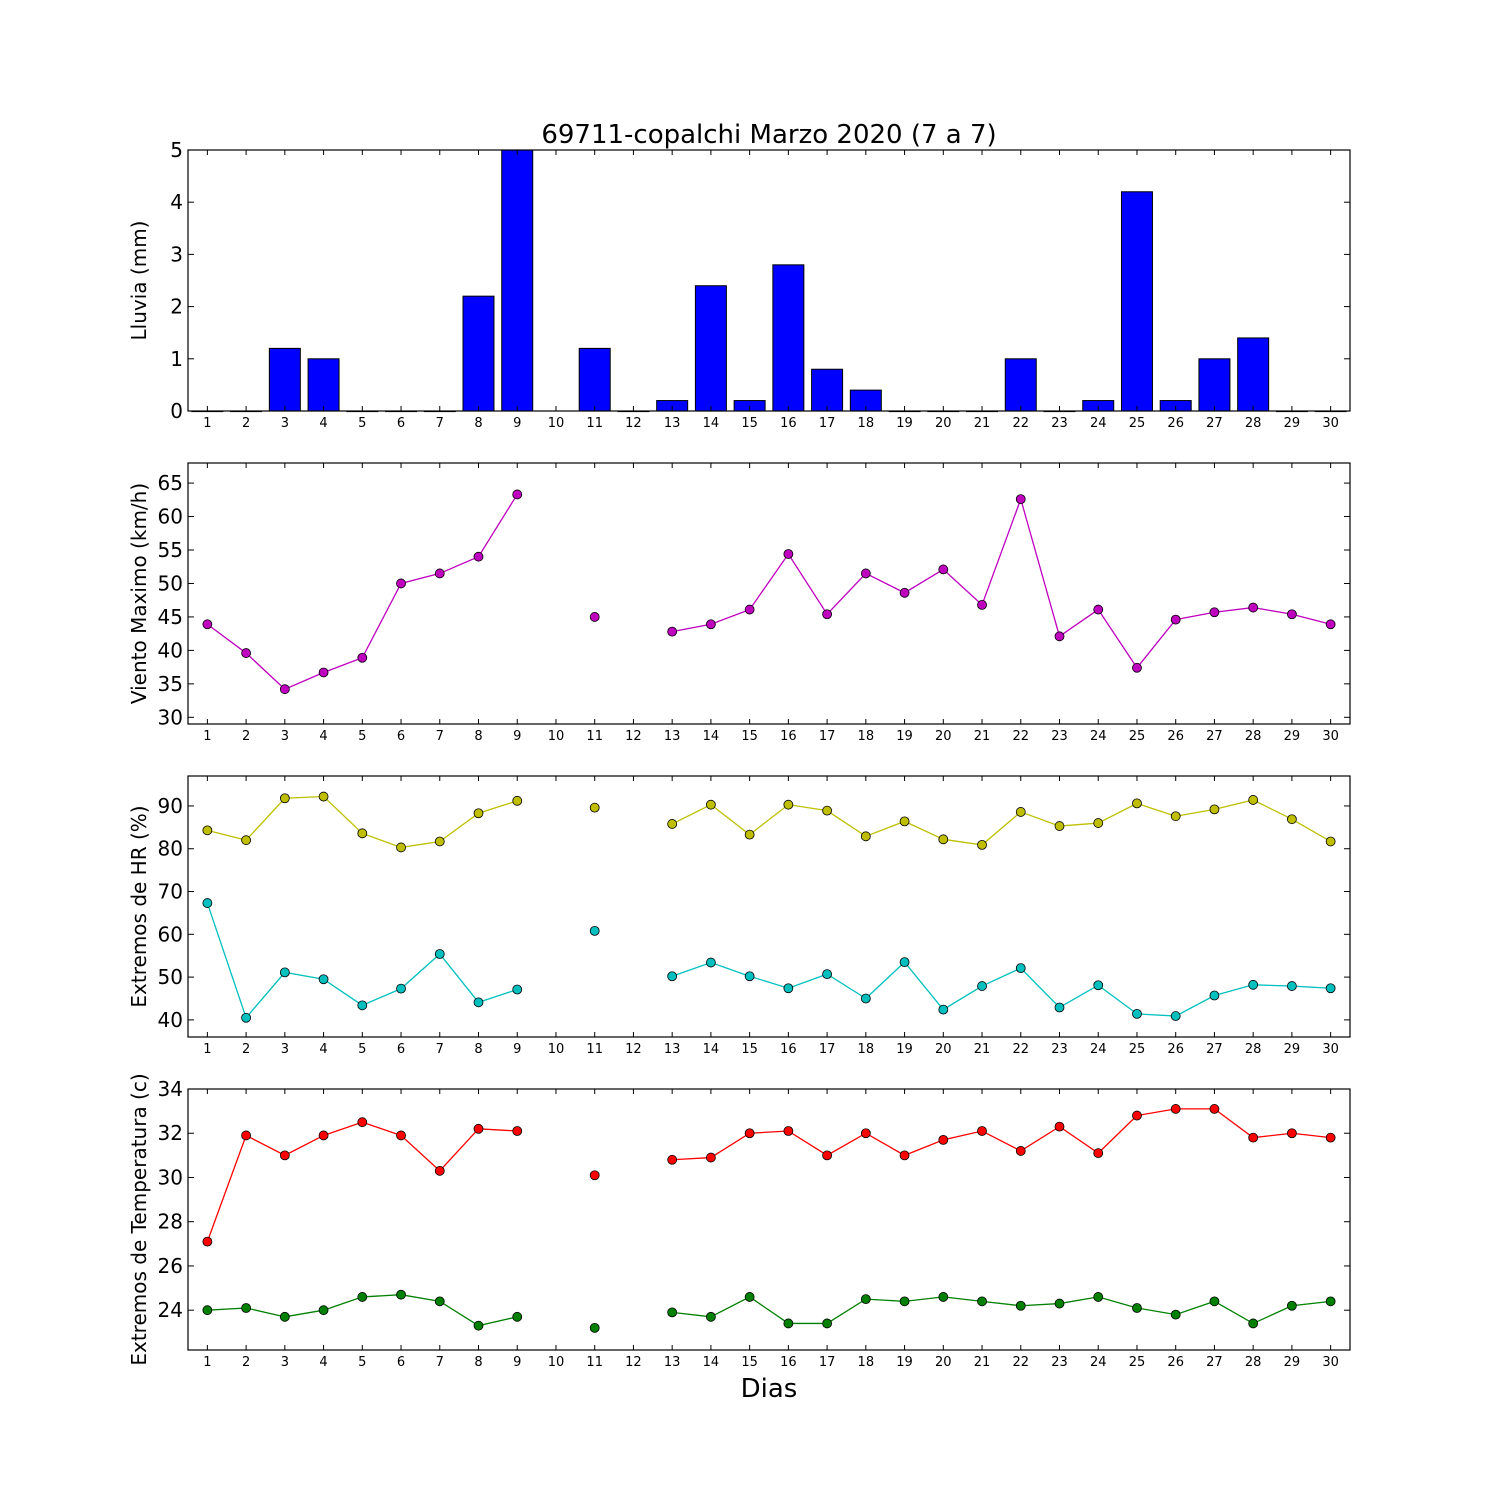 The height and width of the screenshot is (1500, 1500). What do you see at coordinates (749, 1362) in the screenshot?
I see `x-tick-label: 15` at bounding box center [749, 1362].